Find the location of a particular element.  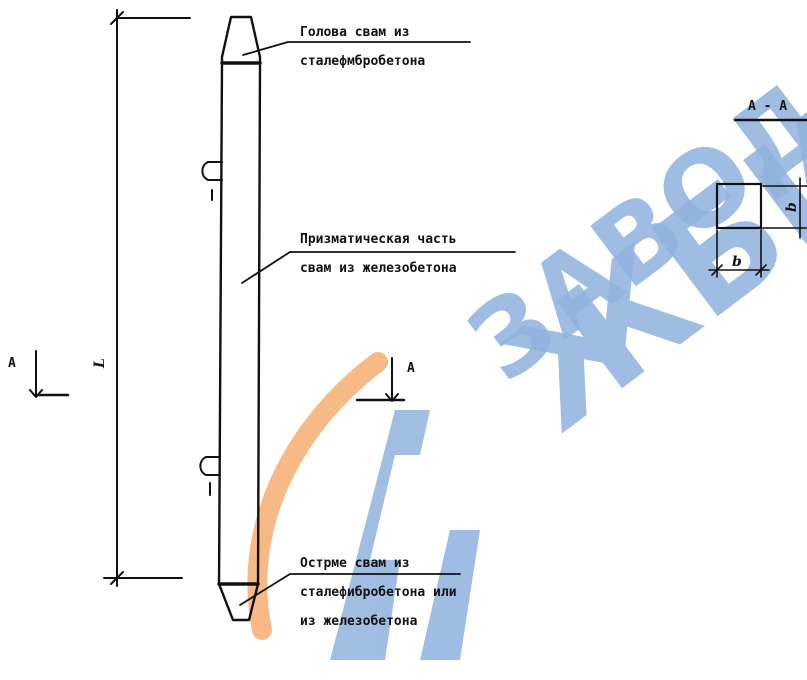

lifting-loop-lower is located at coordinates (210, 466).